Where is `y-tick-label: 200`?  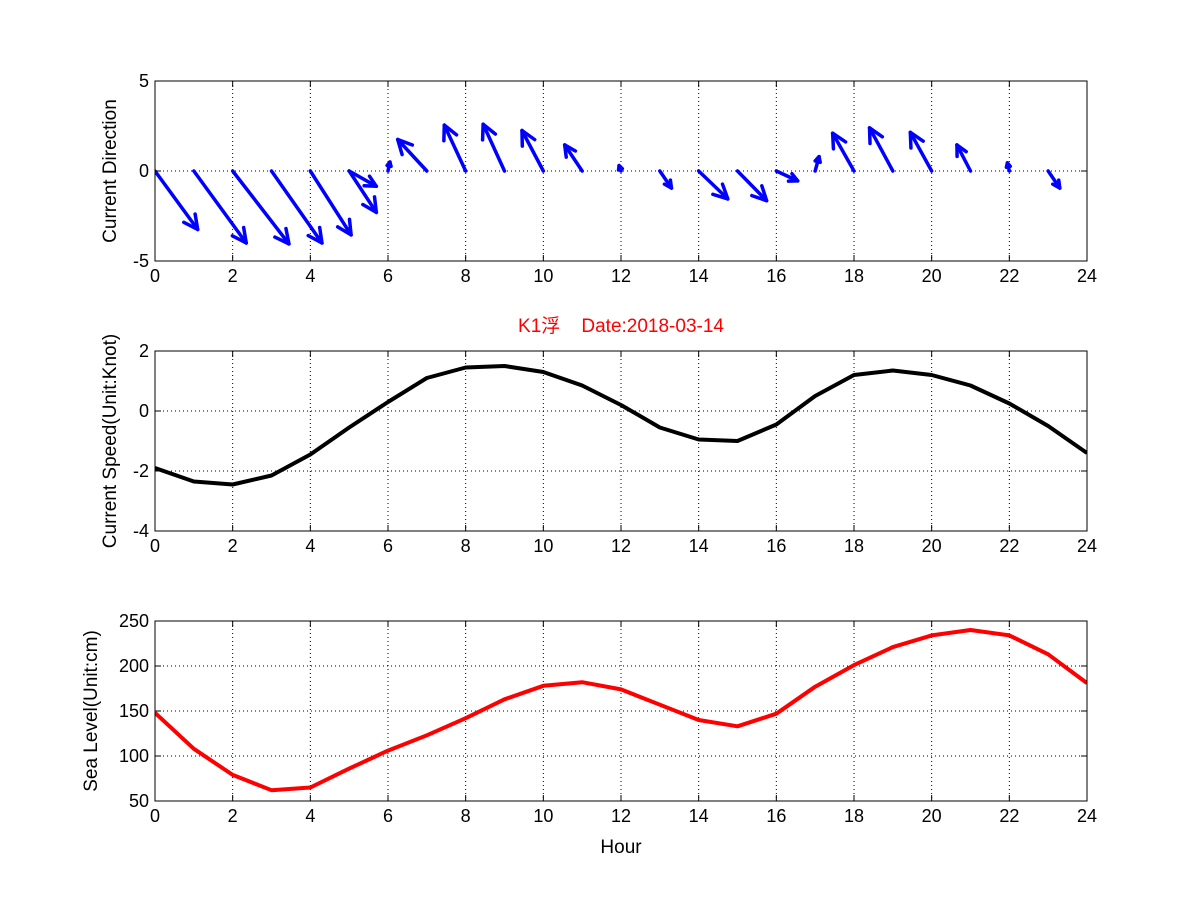
y-tick-label: 200 is located at coordinates (134, 666).